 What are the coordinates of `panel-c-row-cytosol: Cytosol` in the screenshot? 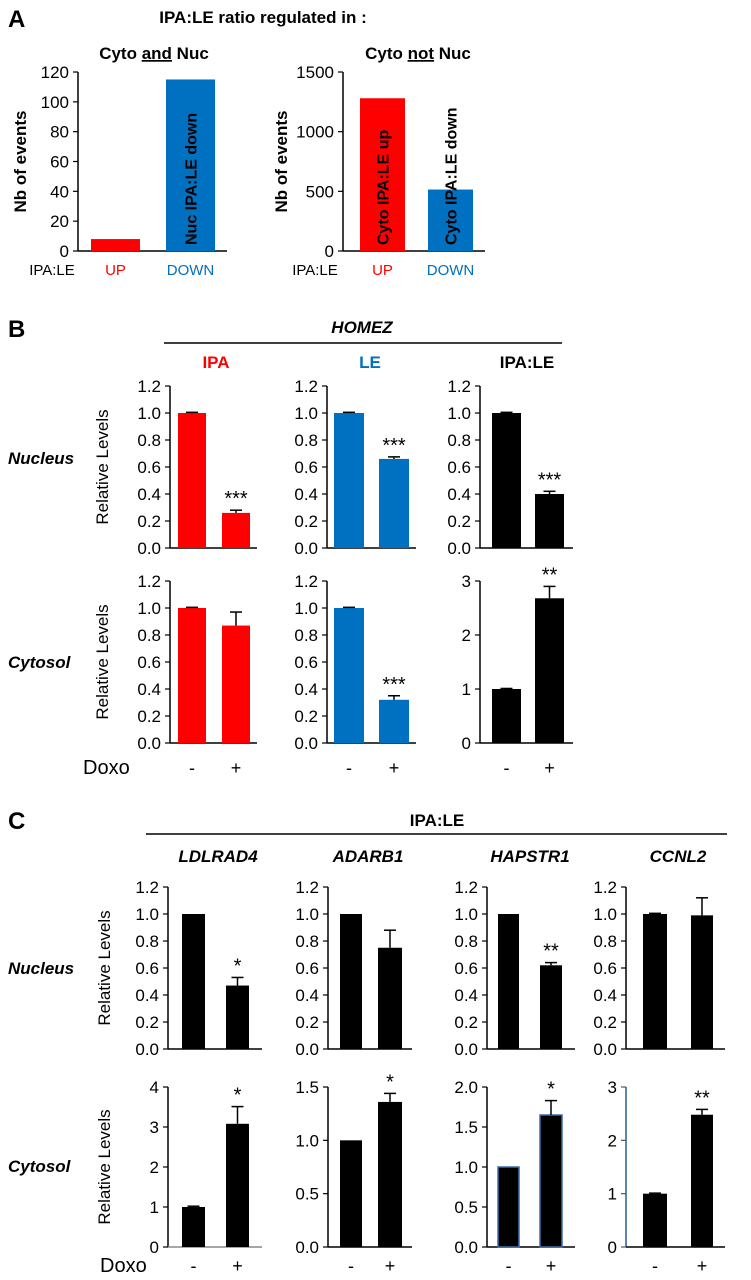 It's located at (40, 1166).